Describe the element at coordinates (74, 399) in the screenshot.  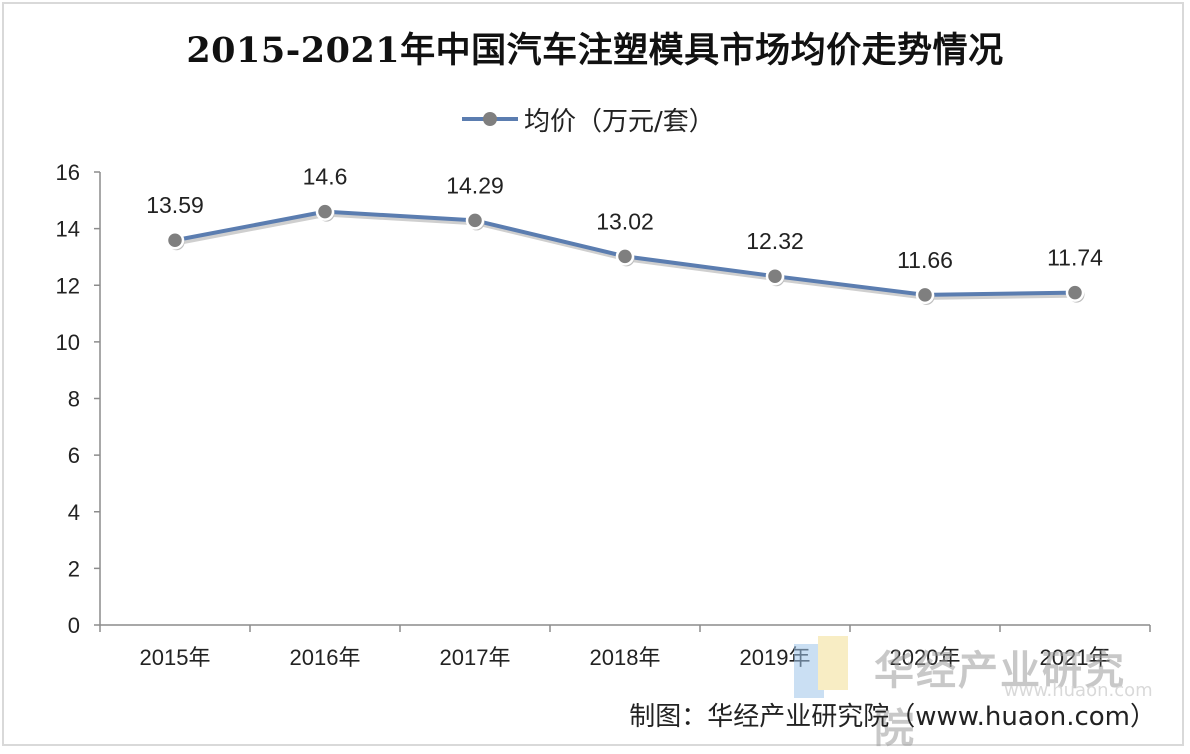
I see `y-tick-label: 8` at that location.